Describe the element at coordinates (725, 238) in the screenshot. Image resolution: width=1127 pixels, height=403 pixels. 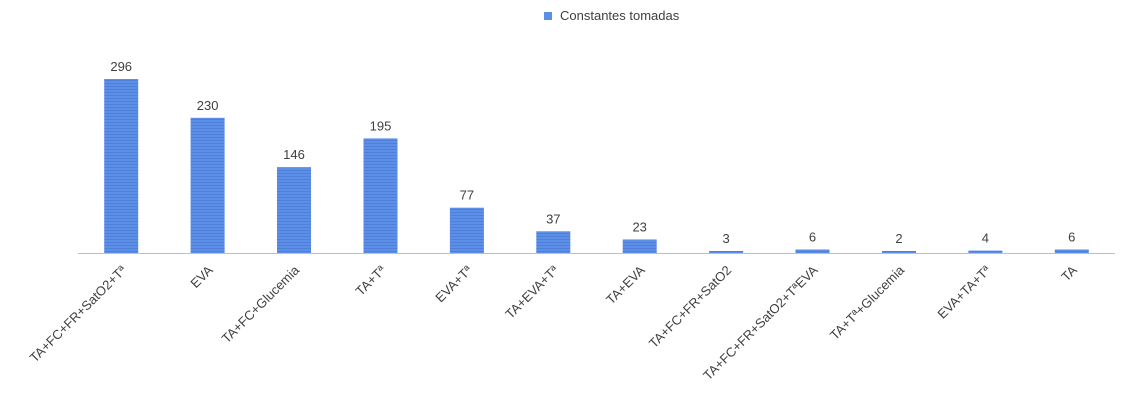
I see `data-label: 3` at that location.